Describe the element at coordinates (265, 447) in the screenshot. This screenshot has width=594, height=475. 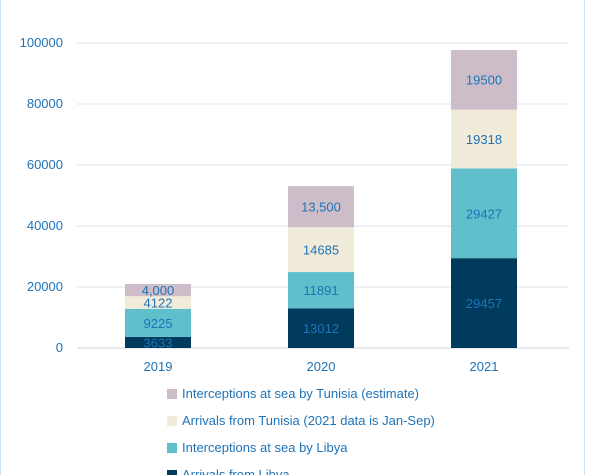
I see `legend-label: Interceptions at sea by Libya` at that location.